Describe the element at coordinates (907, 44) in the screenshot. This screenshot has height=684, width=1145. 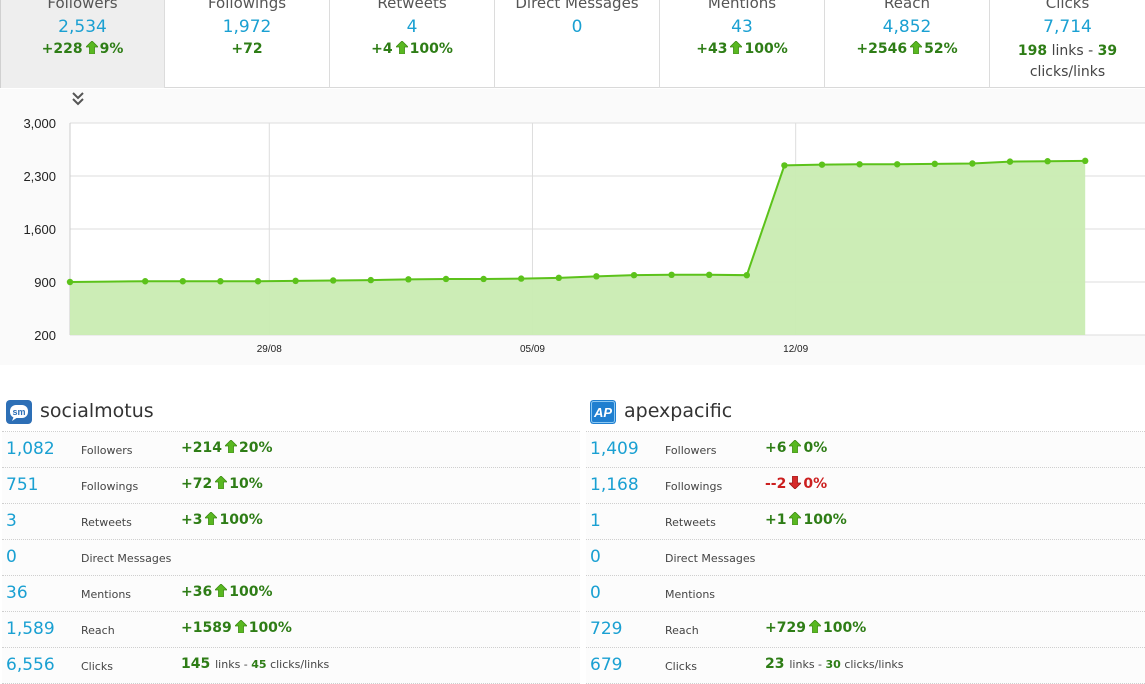
I see `tab-reach: Reach 4,852 +2546 52%` at that location.